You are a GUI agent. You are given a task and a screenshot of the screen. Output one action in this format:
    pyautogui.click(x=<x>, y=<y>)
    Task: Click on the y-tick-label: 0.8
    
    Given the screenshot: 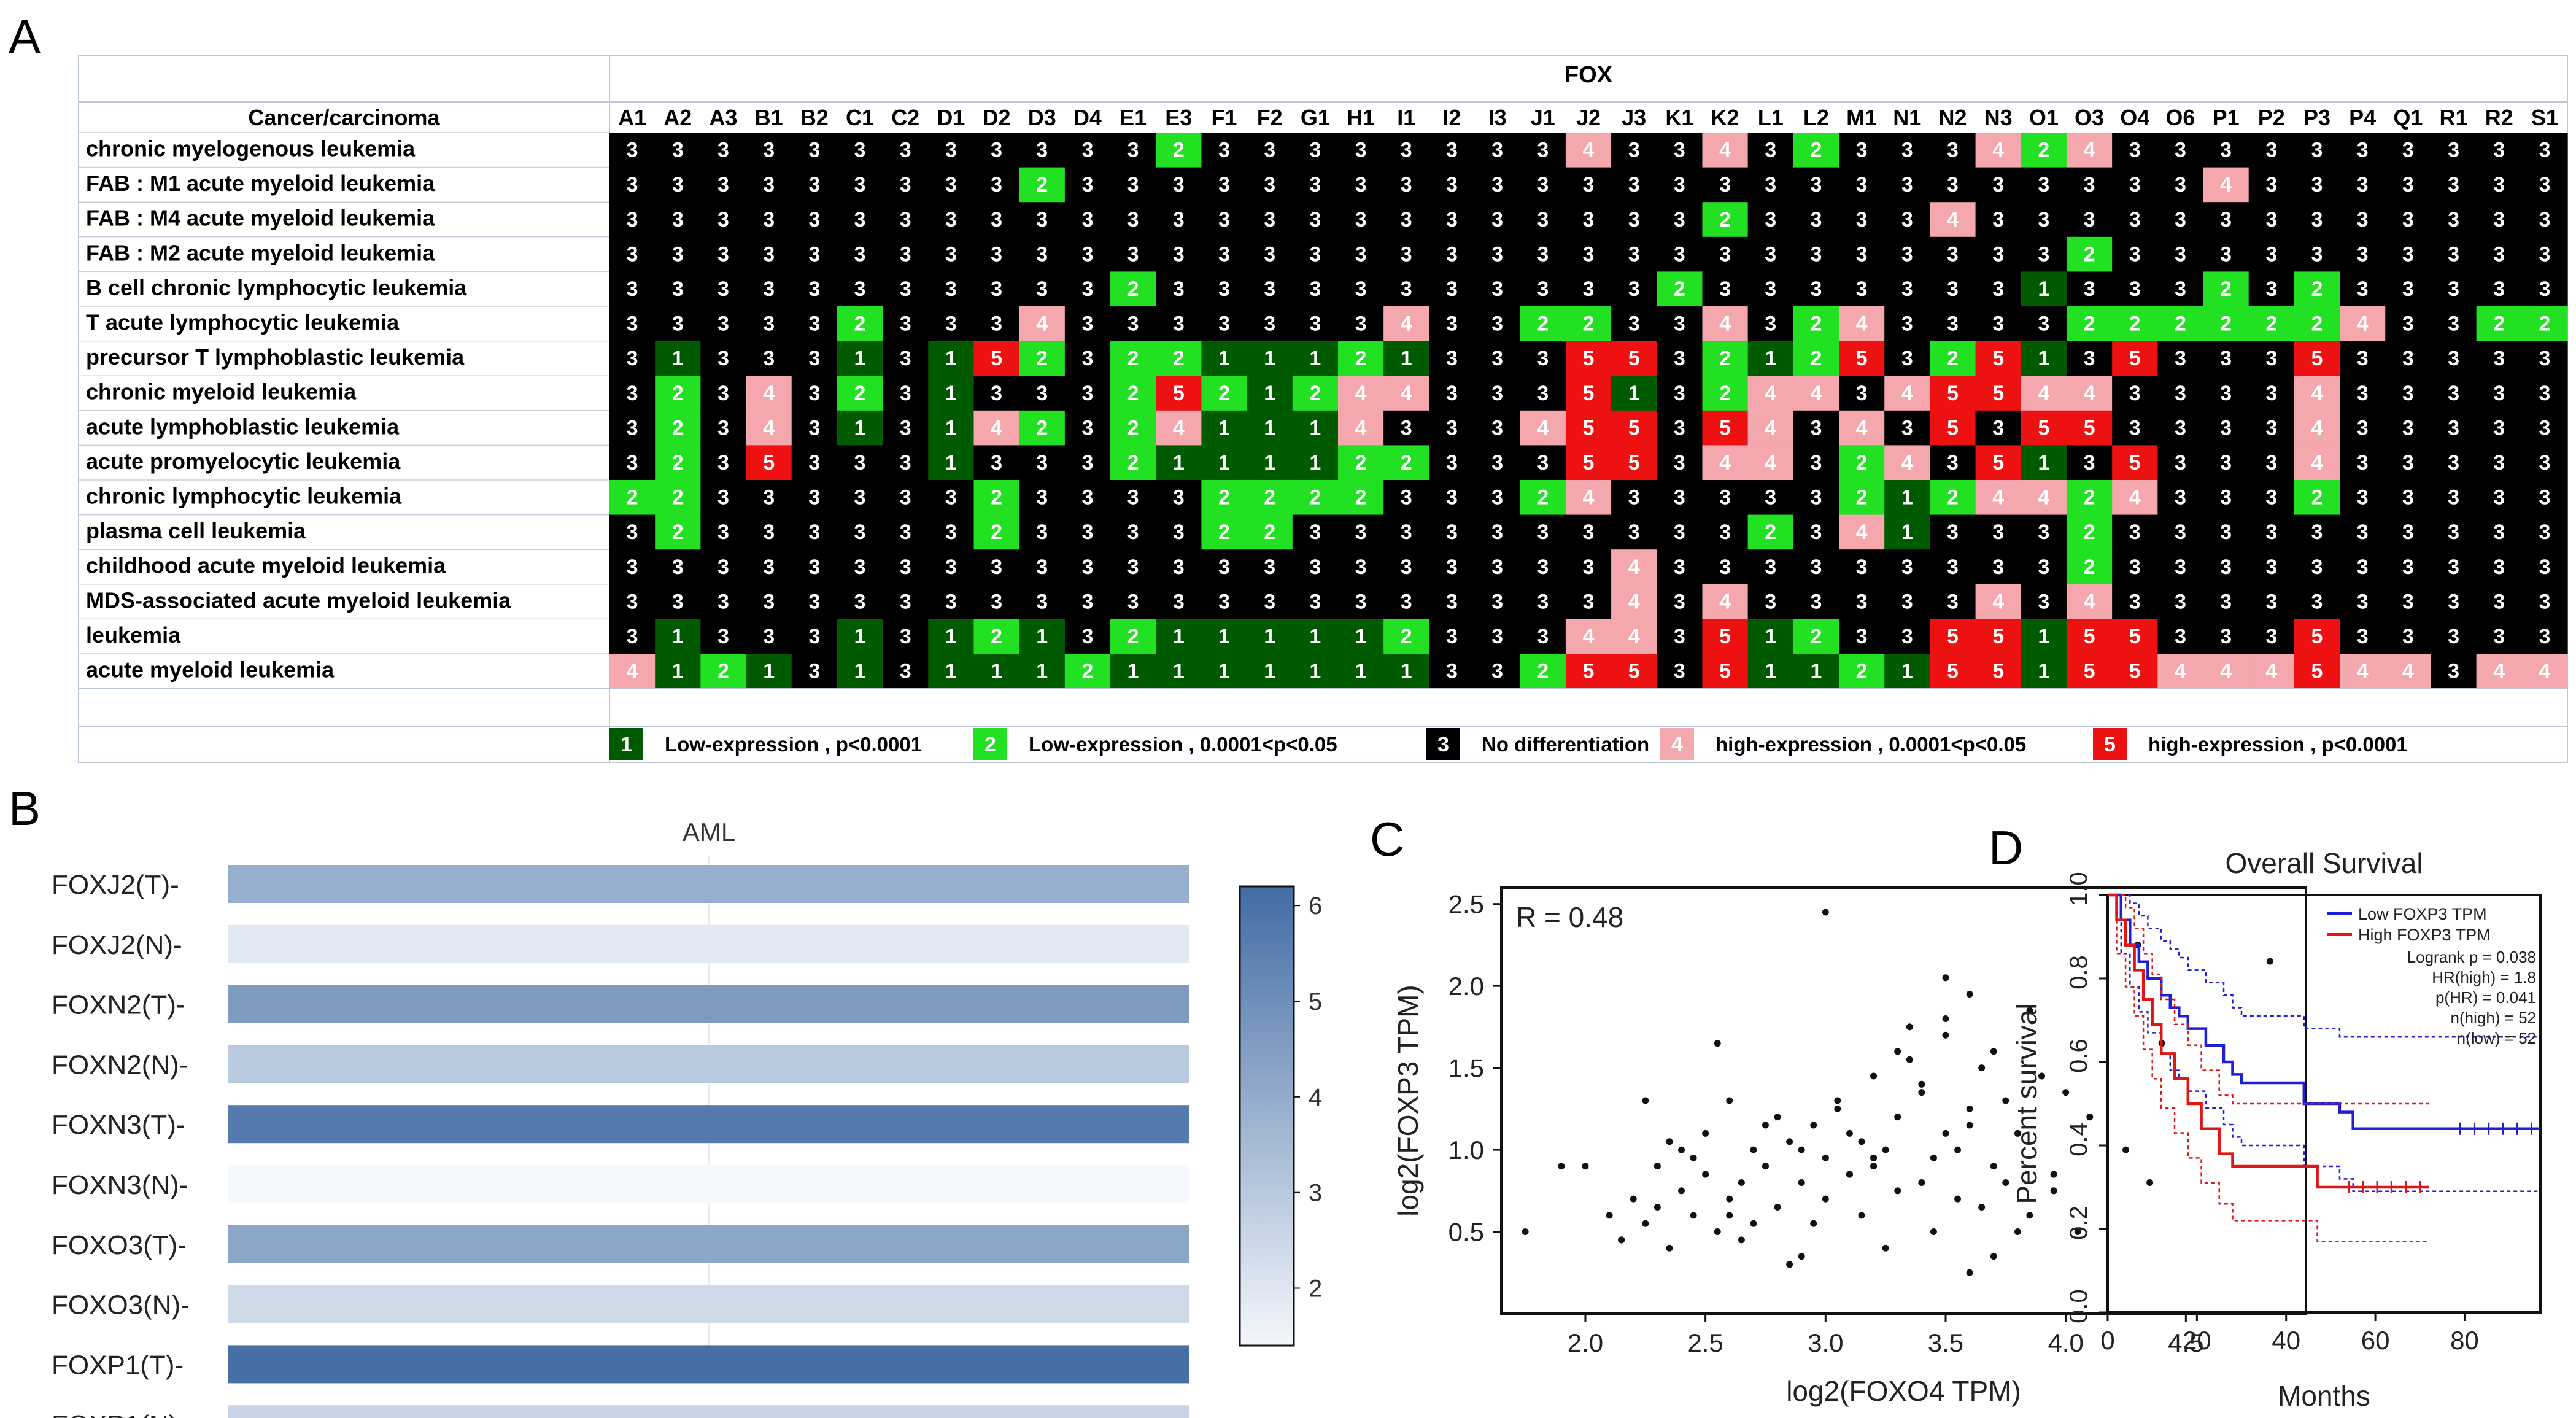 What is the action you would take?
    pyautogui.click(x=2078, y=972)
    